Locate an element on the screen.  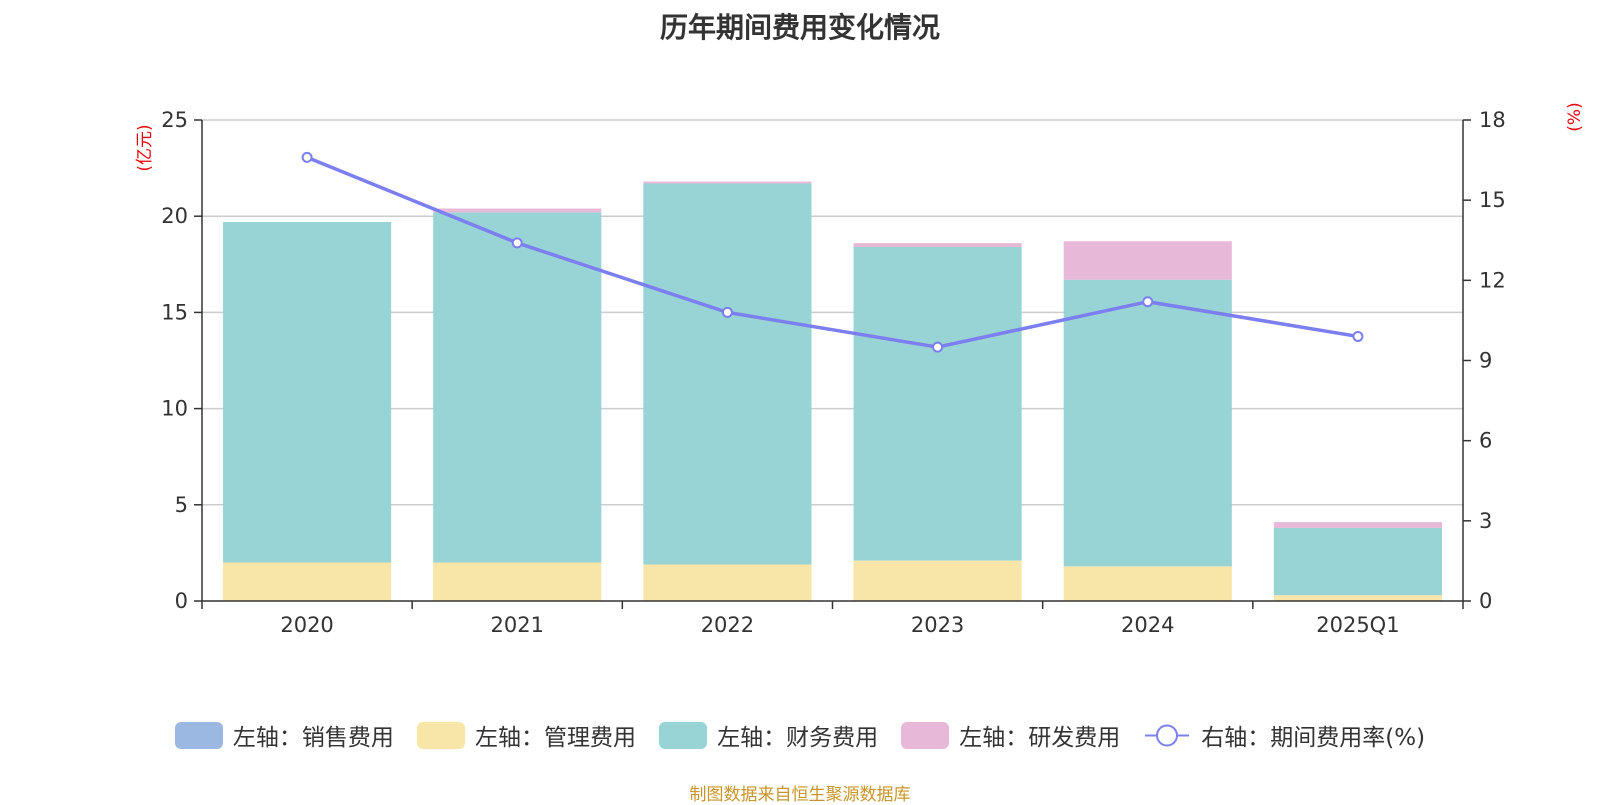
legend-item-admin: 左轴：管理费用 is located at coordinates (526, 735).